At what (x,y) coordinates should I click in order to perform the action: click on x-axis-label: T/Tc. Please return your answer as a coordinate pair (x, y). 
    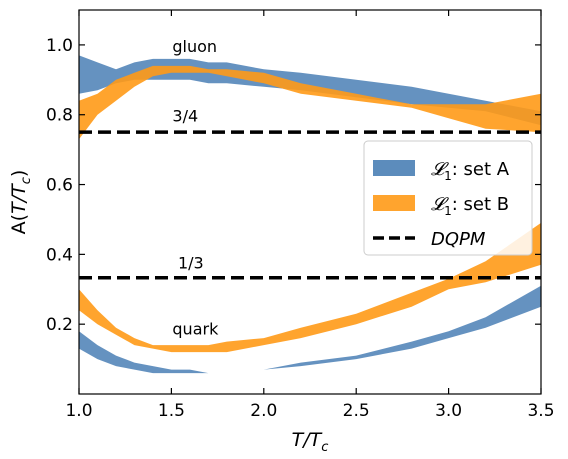
    Looking at the image, I should click on (310, 442).